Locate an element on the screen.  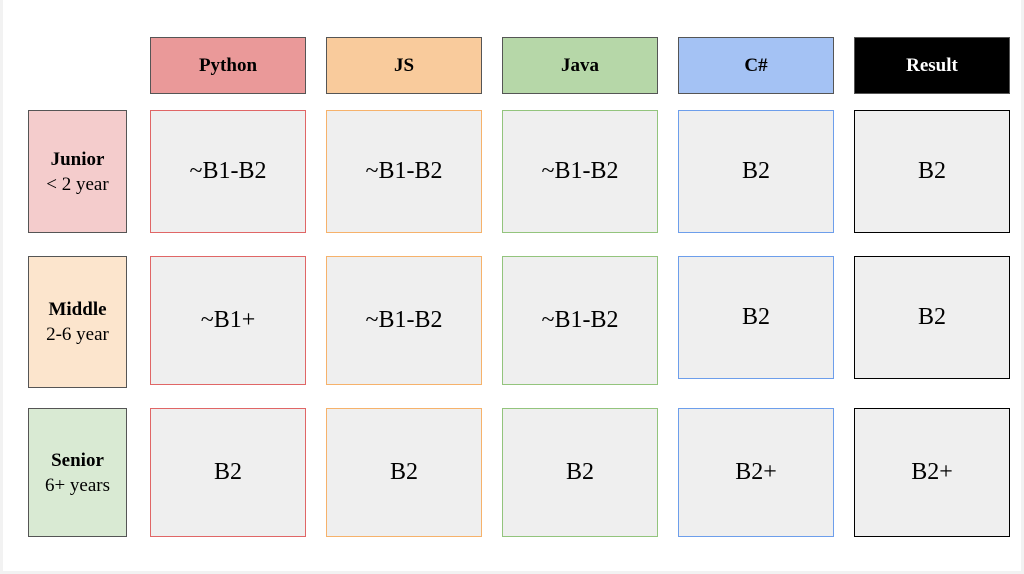
slide-edge-bottom is located at coordinates (512, 572).